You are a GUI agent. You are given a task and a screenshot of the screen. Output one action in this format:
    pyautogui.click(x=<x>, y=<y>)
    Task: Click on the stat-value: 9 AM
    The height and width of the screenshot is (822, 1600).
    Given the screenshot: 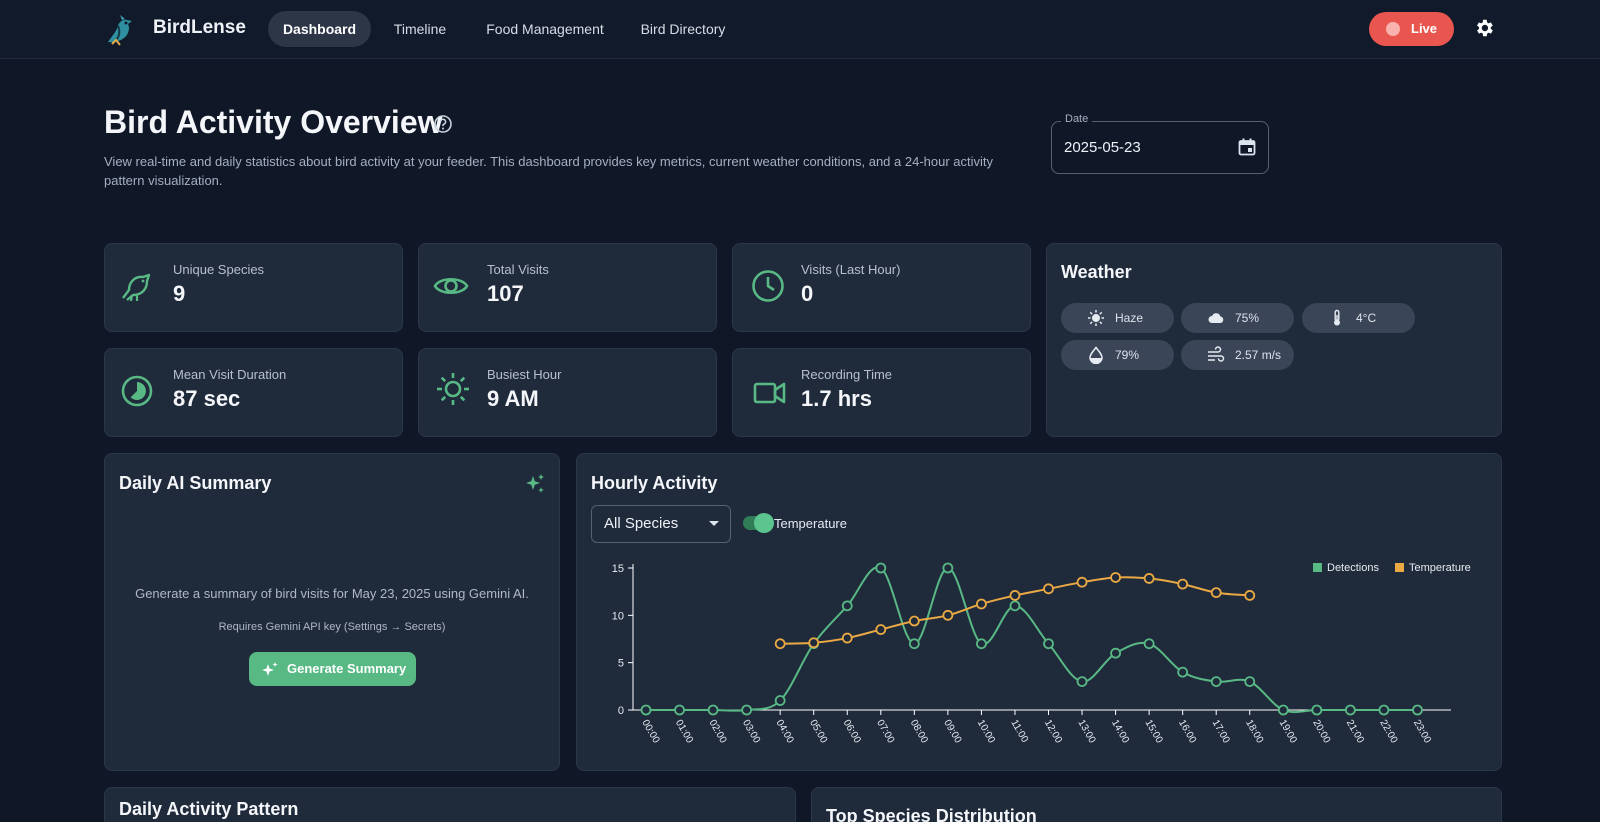 What is the action you would take?
    pyautogui.click(x=513, y=398)
    